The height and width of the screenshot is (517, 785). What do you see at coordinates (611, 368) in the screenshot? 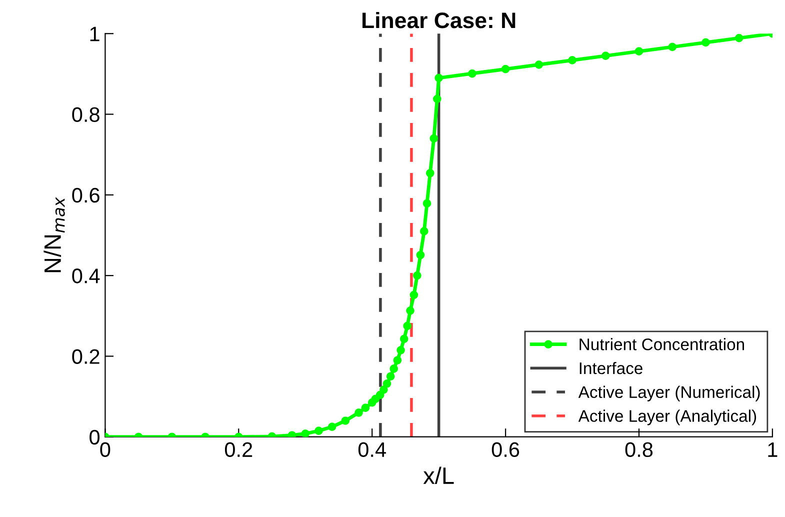
I see `legend-label: Interface` at bounding box center [611, 368].